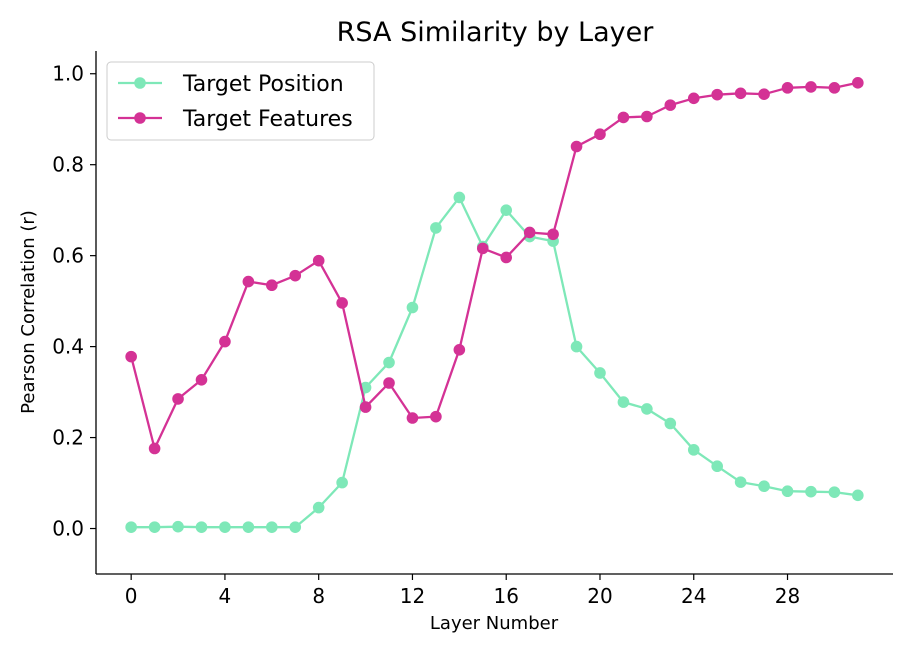  I want to click on y-ticks: 0.0 0.2 0.4 0.6 0.8 1.0, so click(74, 301).